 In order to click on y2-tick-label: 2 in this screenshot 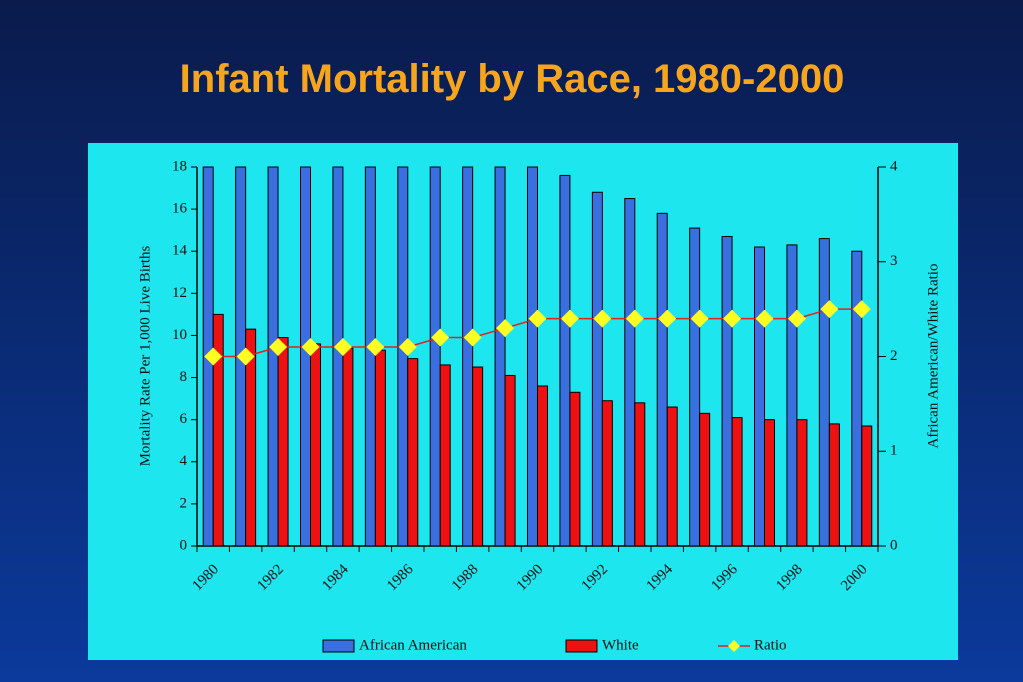, I will do `click(894, 356)`.